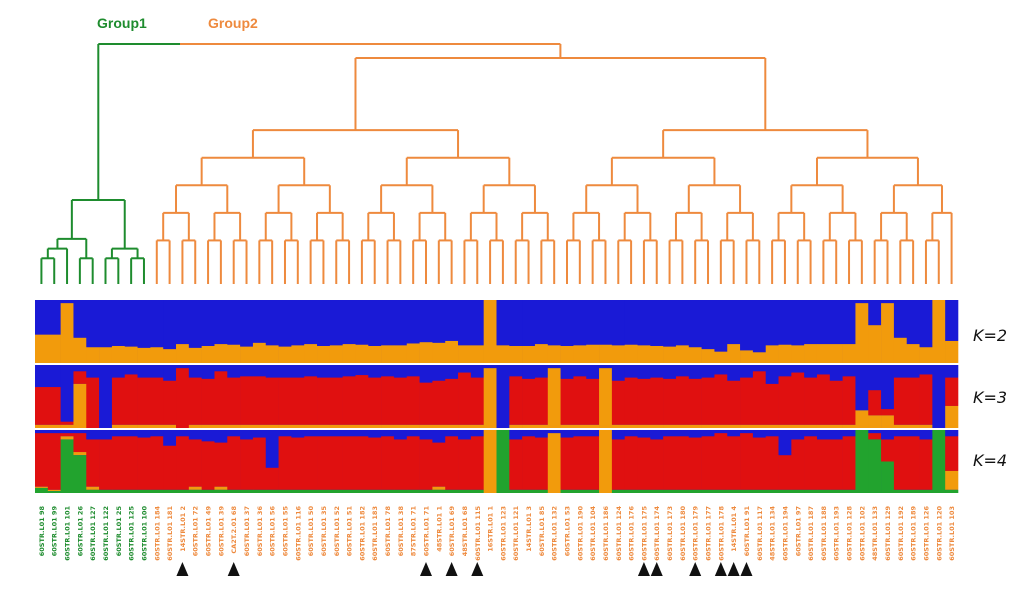 The image size is (1021, 610). I want to click on group1-label: Group1, so click(122, 23).